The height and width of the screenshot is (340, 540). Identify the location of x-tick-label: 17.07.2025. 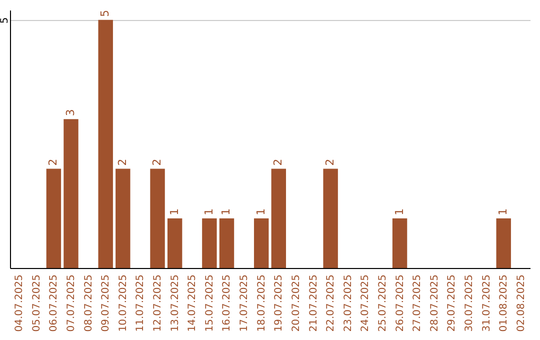
(244, 303).